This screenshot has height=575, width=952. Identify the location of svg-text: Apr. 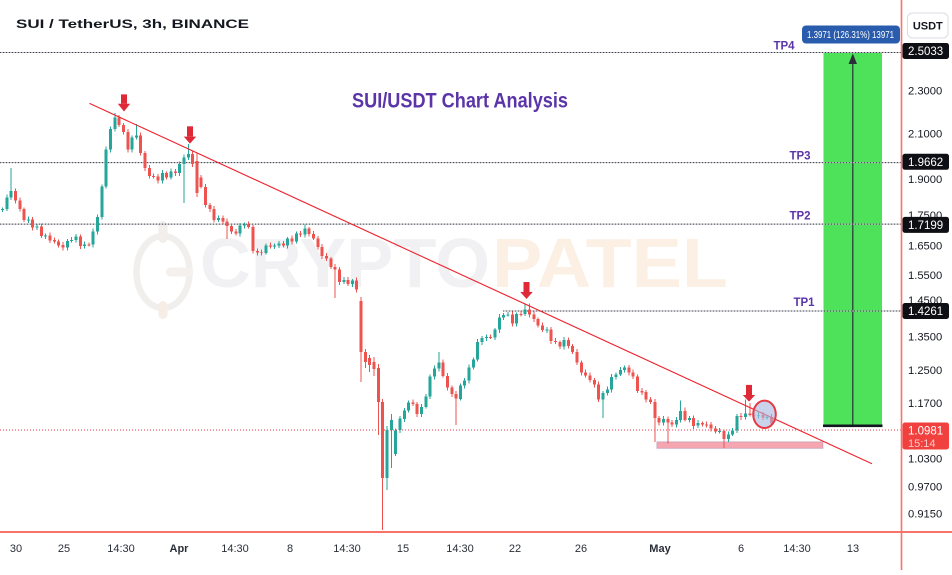
(180, 549).